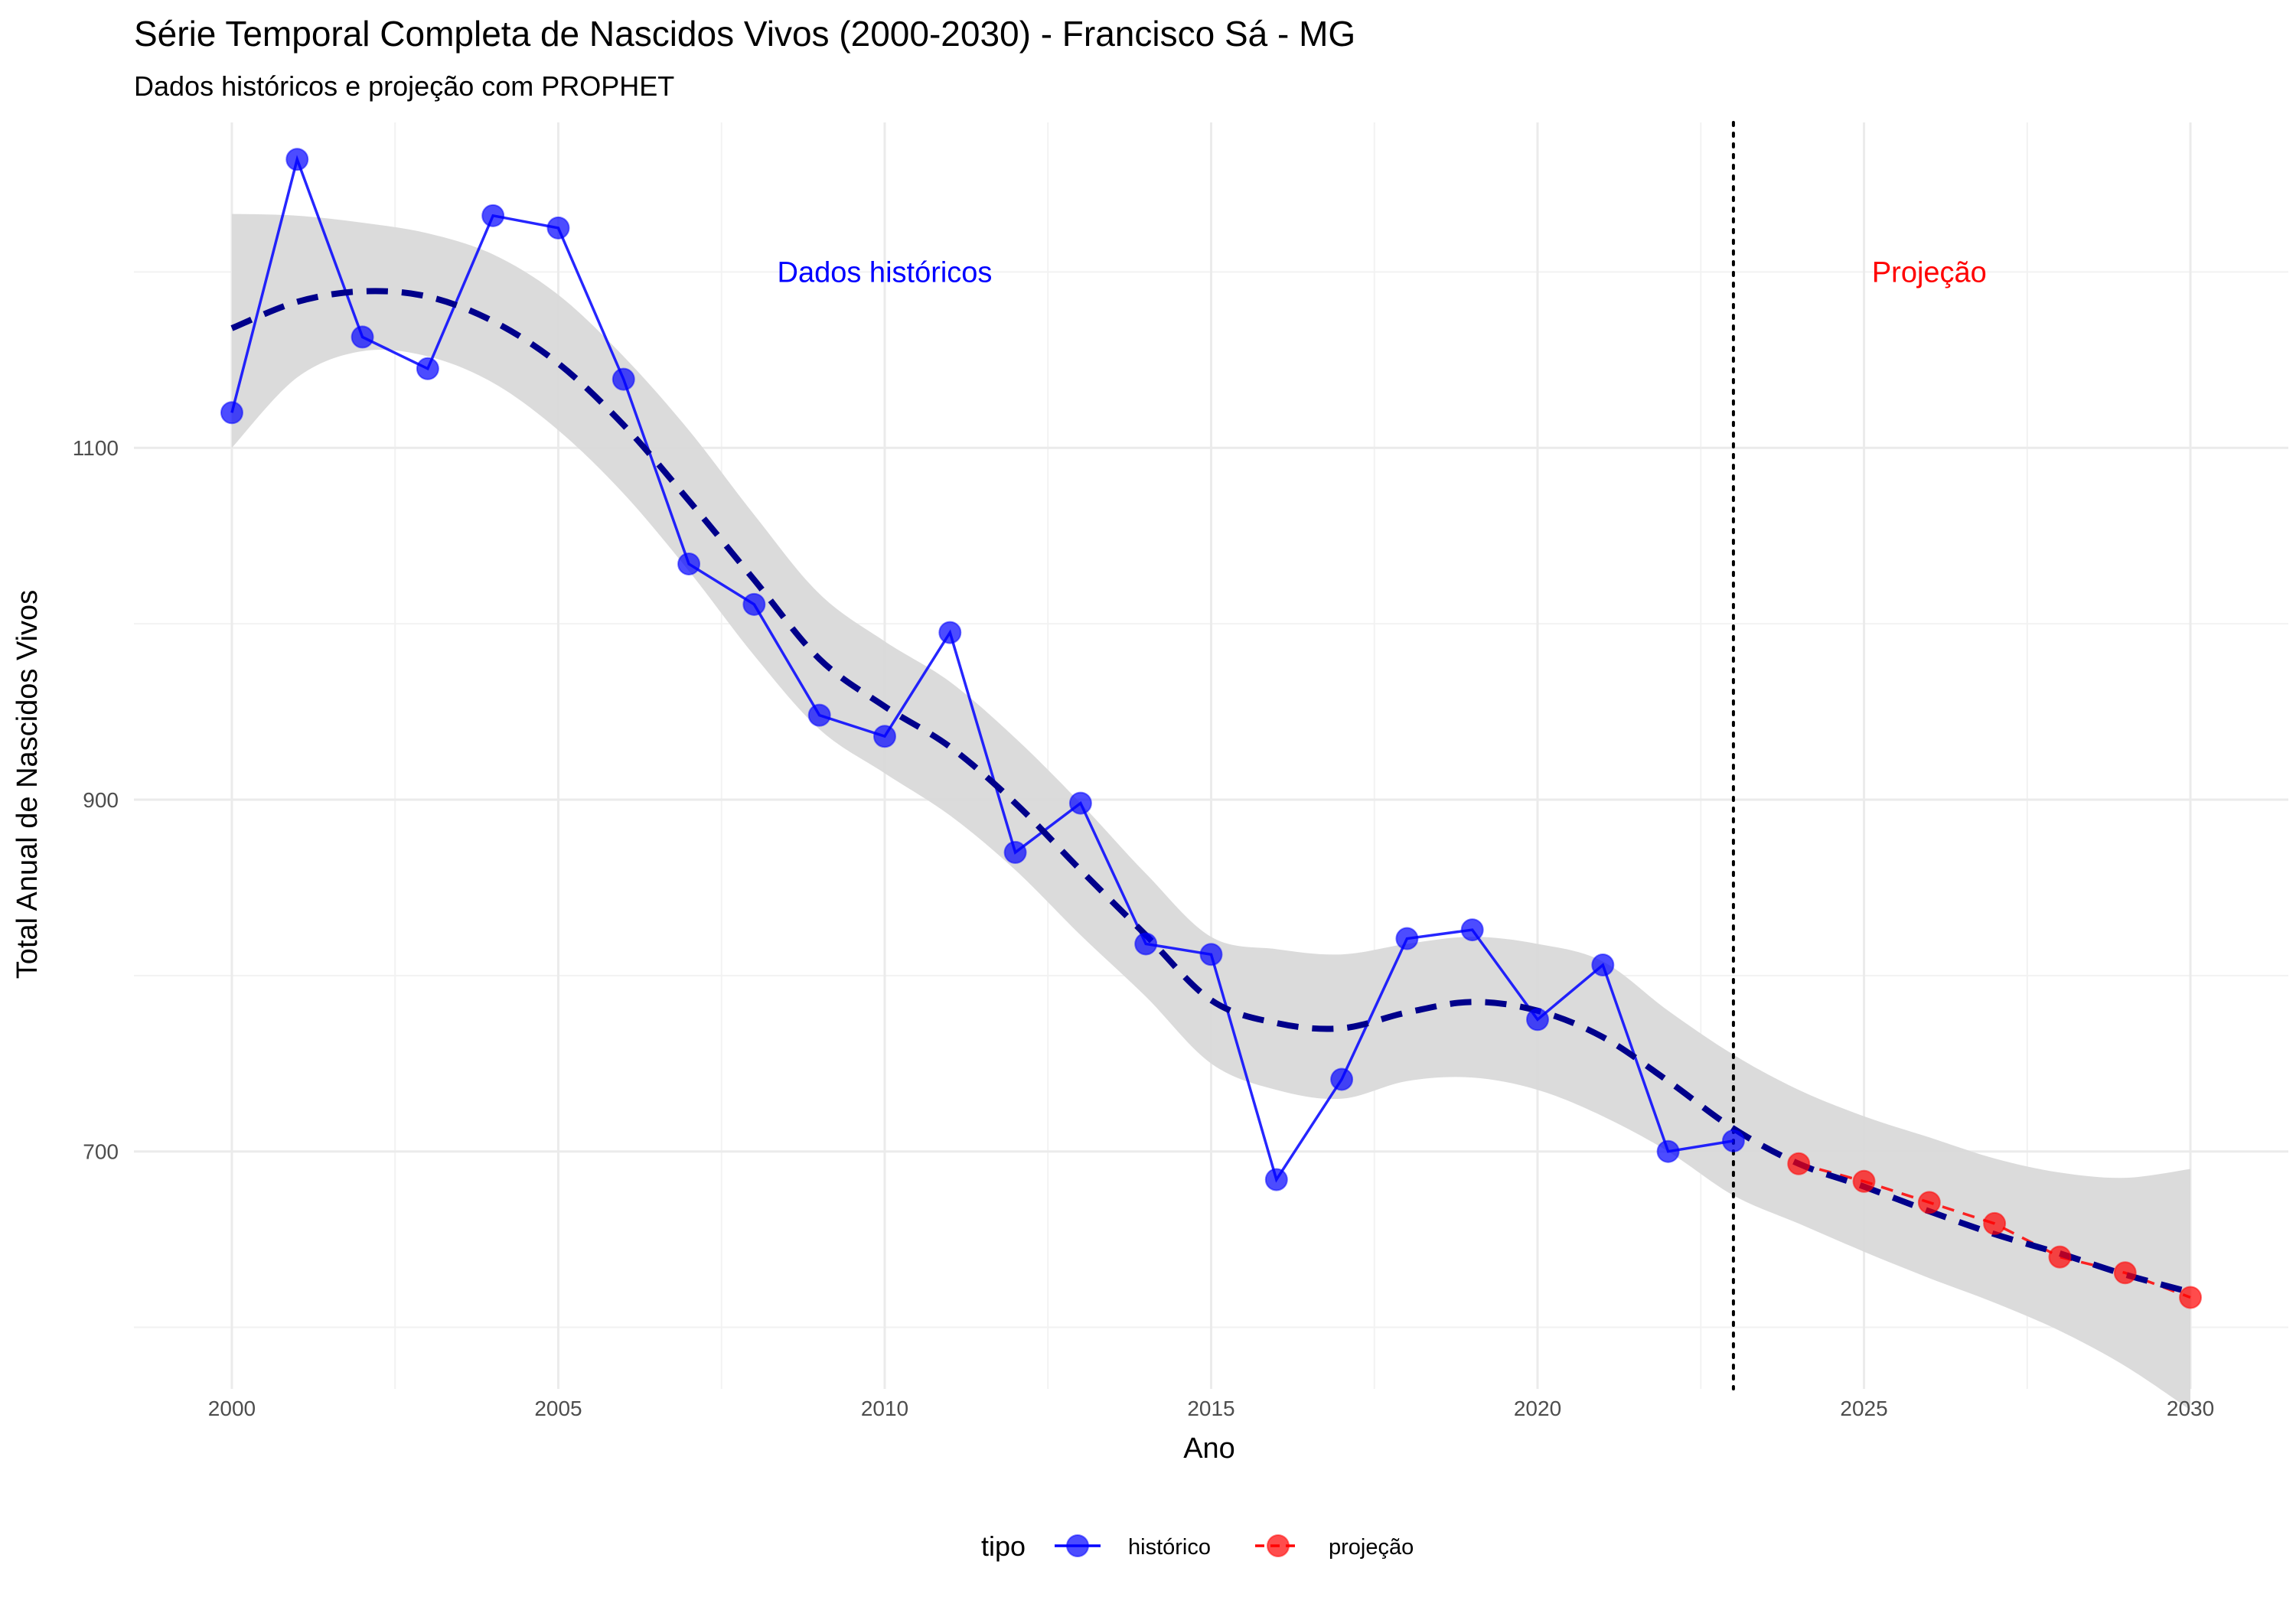 Image resolution: width=2296 pixels, height=1607 pixels. What do you see at coordinates (1003, 1546) in the screenshot?
I see `legend-title: tipo` at bounding box center [1003, 1546].